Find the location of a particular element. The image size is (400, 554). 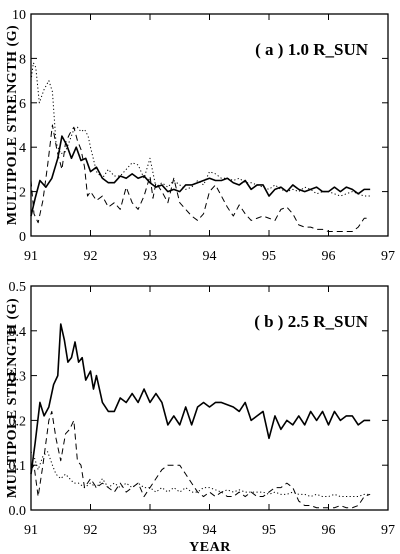

panel-a-x-tick-label: 91 is located at coordinates (31, 256).